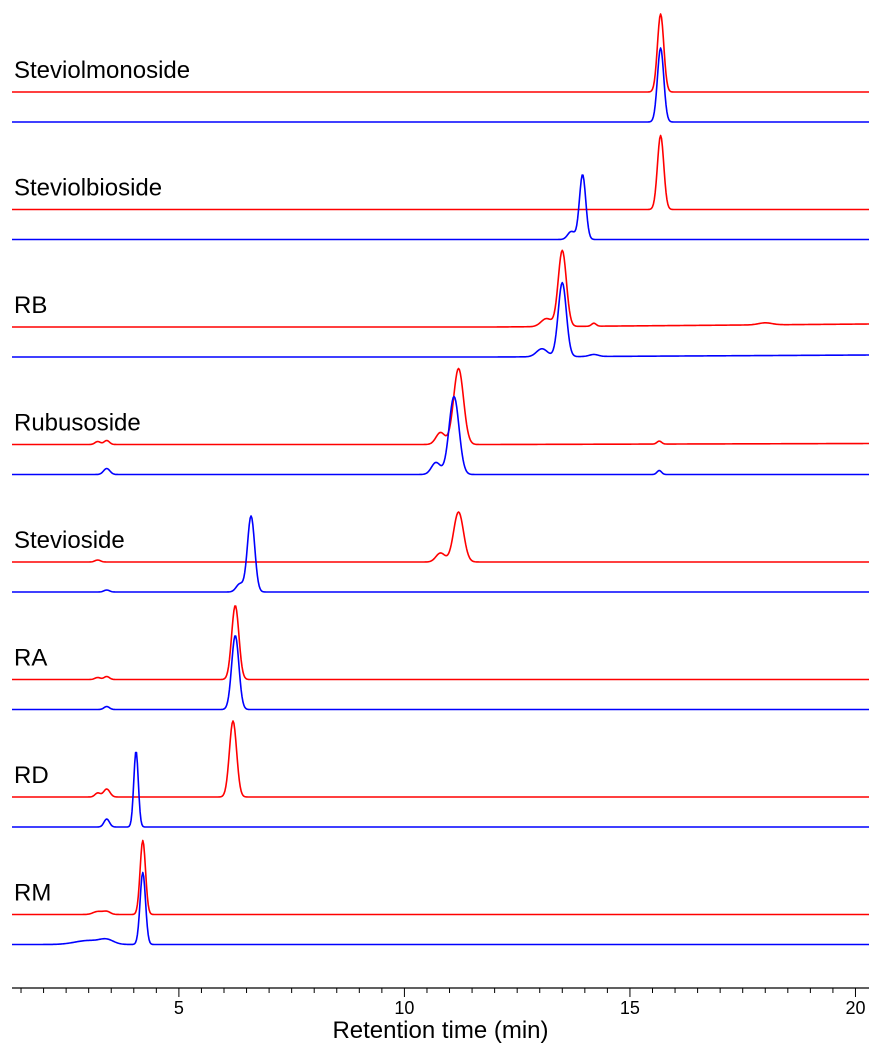 The width and height of the screenshot is (871, 1047). I want to click on compound-label: RA, so click(30, 658).